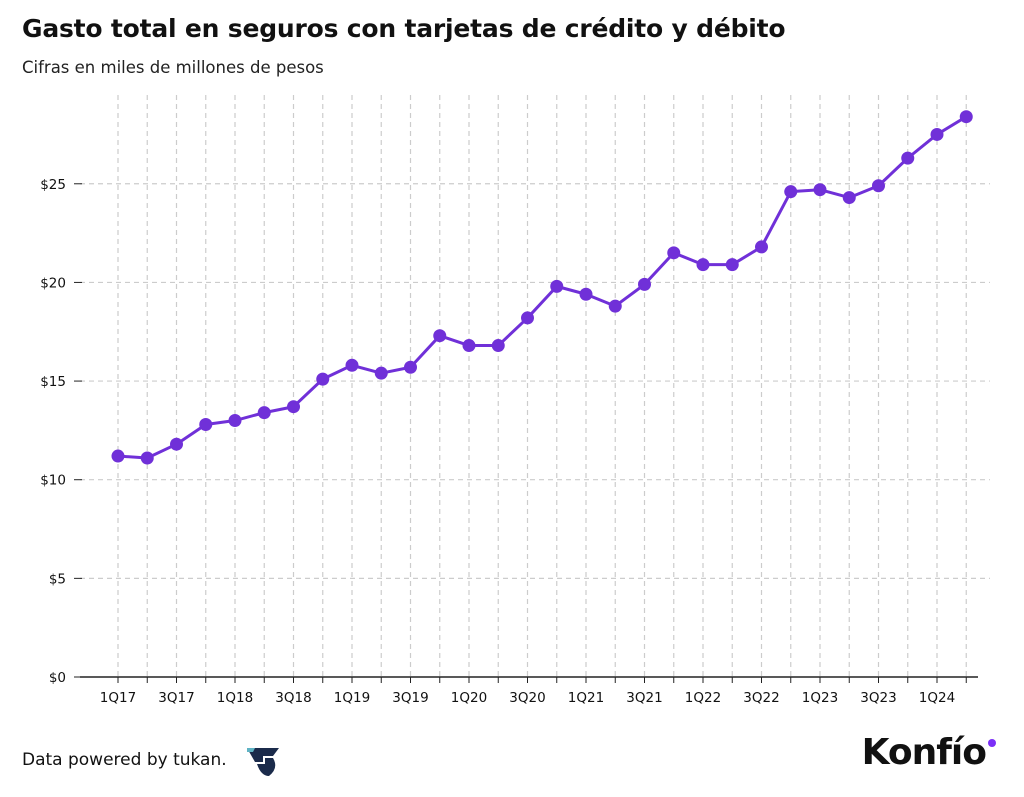 Image resolution: width=1024 pixels, height=797 pixels. I want to click on x-tick-label: 3Q21, so click(644, 698).